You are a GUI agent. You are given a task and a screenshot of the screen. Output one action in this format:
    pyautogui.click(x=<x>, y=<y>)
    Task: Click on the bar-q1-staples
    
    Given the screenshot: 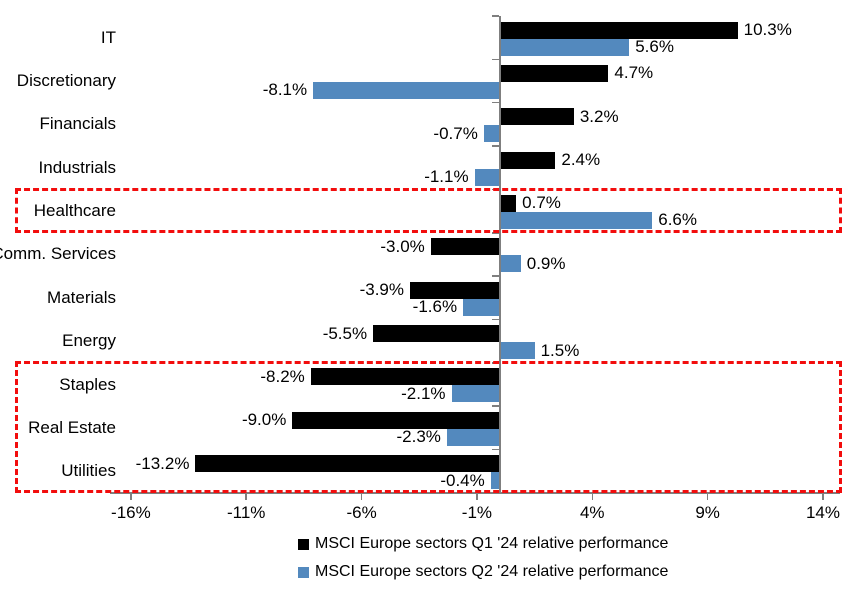 What is the action you would take?
    pyautogui.click(x=405, y=377)
    